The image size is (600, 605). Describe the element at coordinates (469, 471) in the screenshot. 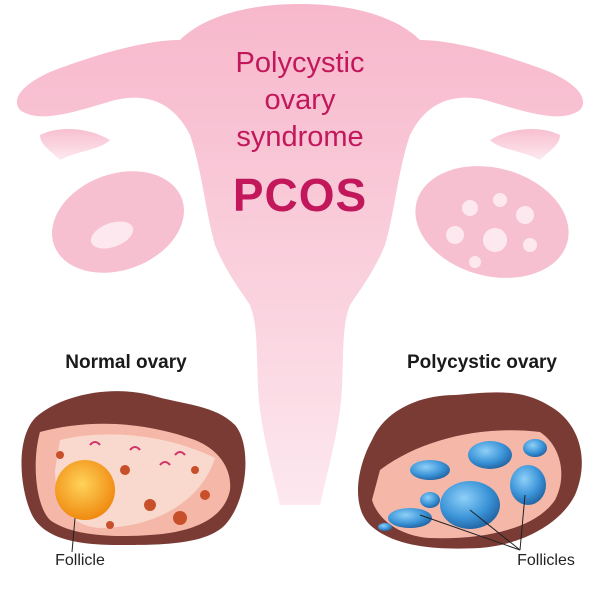

I see `polycystic-ovary` at that location.